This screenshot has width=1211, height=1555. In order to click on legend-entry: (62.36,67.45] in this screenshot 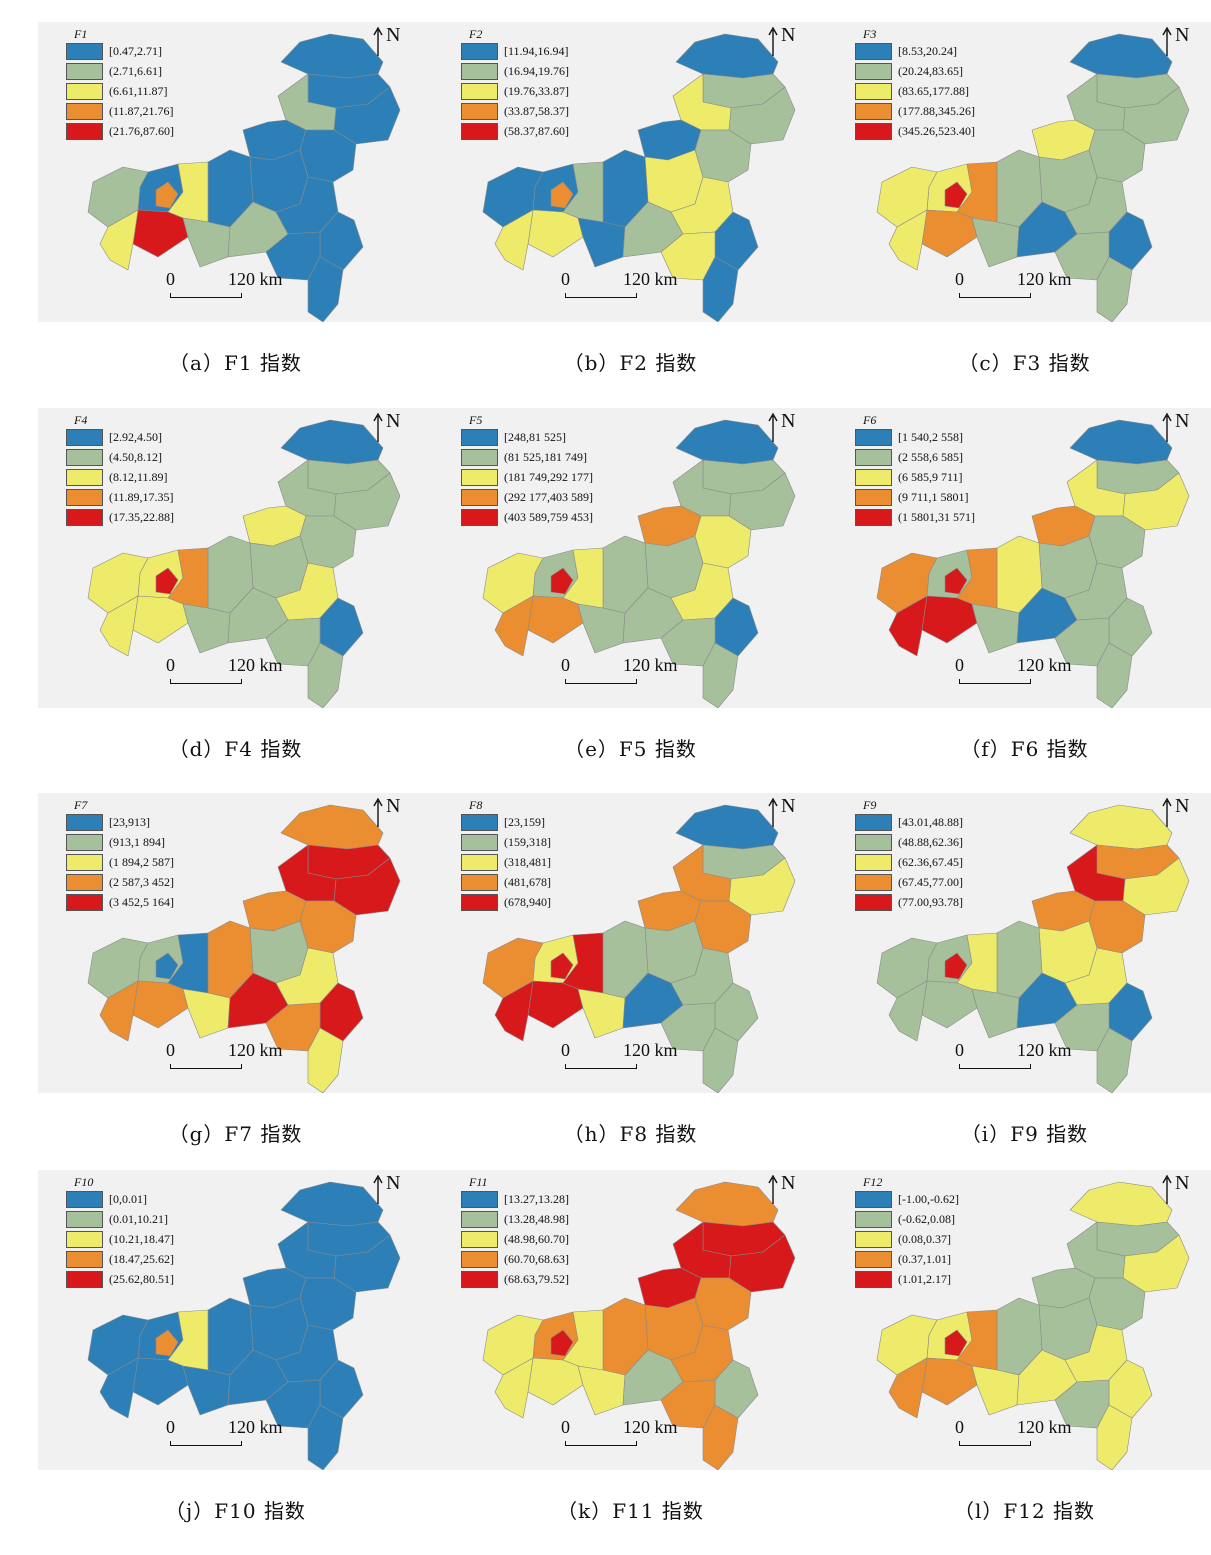, I will do `click(909, 862)`.